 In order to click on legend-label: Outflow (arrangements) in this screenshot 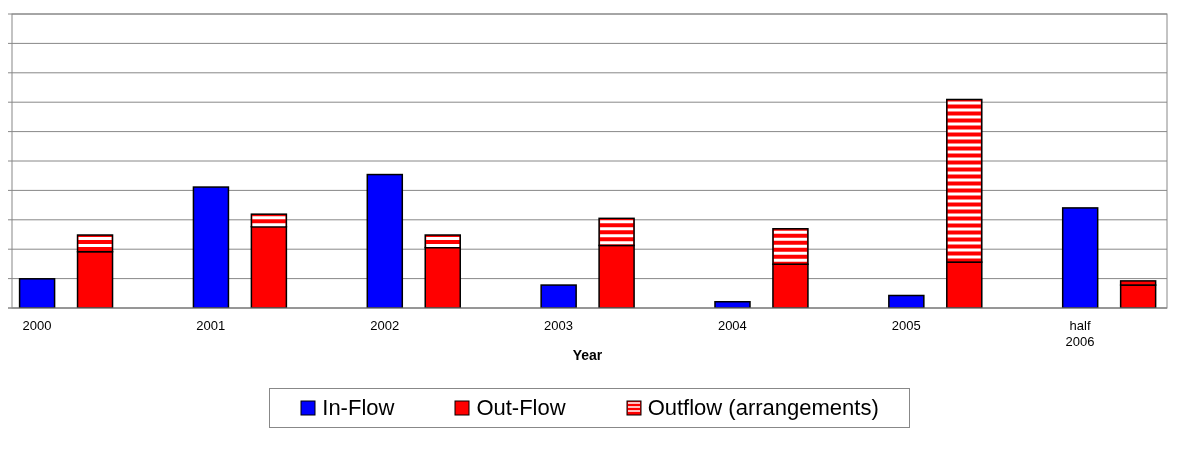, I will do `click(763, 408)`.